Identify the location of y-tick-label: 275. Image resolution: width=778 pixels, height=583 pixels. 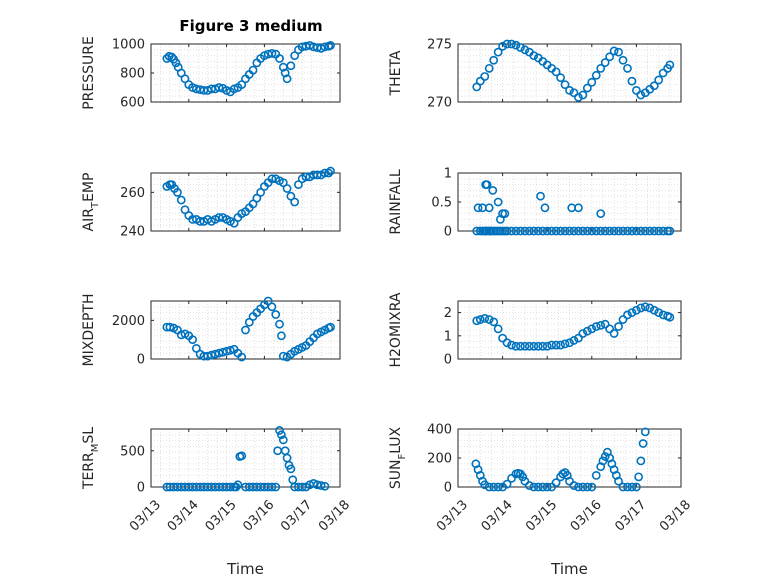
(439, 45).